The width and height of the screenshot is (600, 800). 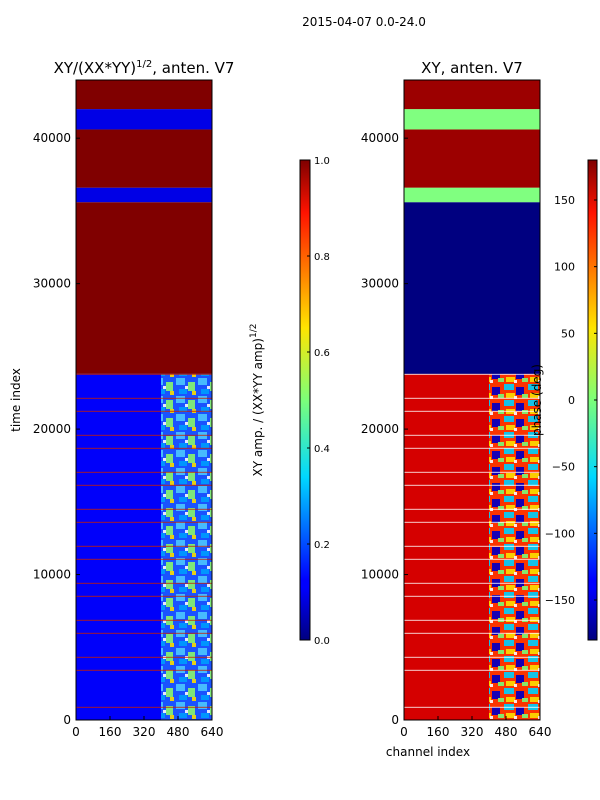 I want to click on left-y-tick-label: 20000, so click(x=52, y=429).